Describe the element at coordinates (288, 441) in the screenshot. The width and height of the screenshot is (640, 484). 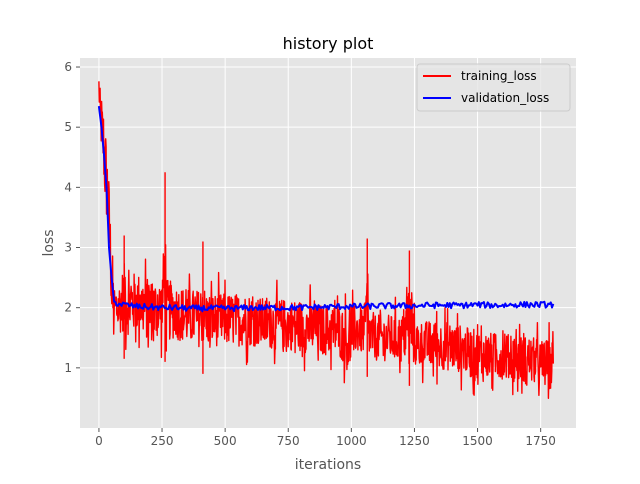
I see `x-tick-label: 750` at that location.